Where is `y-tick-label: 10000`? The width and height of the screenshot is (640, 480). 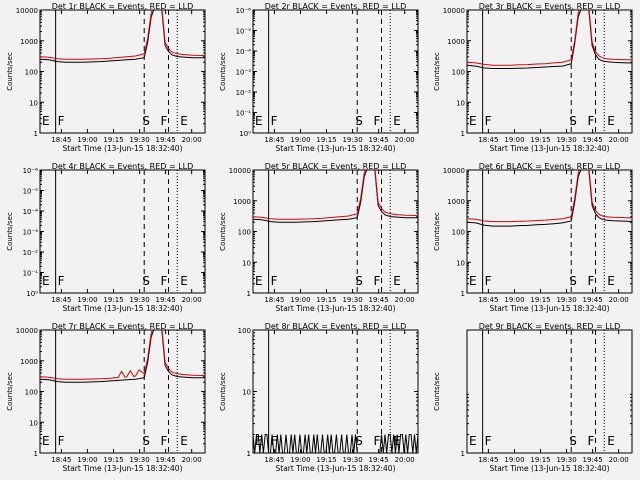 y-tick-label: 10000 is located at coordinates (27, 331).